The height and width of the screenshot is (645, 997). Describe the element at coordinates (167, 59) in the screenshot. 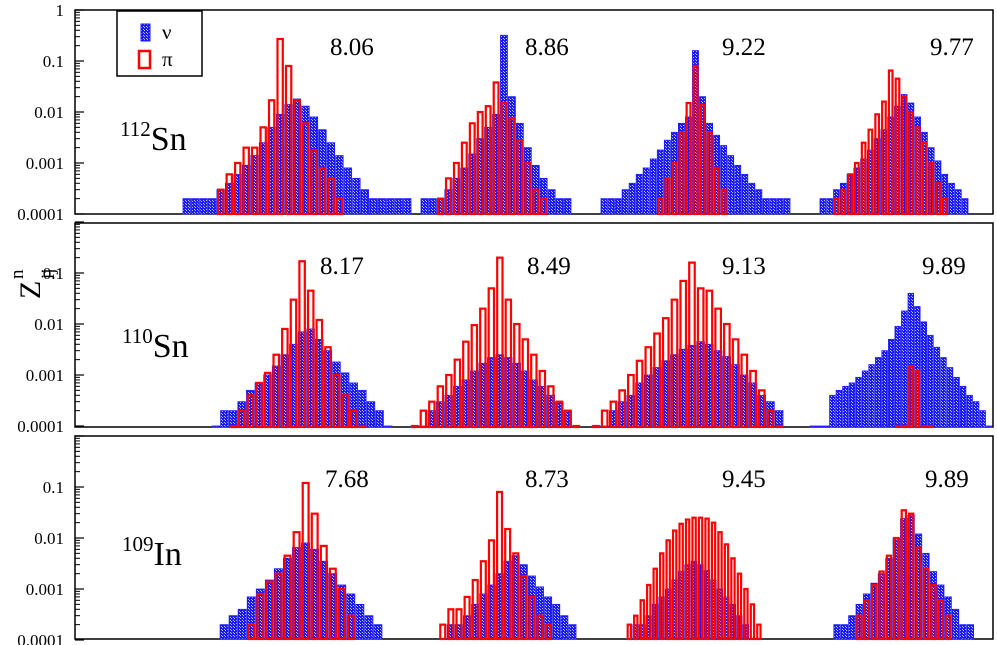

I see `legend-pi-label: π` at that location.